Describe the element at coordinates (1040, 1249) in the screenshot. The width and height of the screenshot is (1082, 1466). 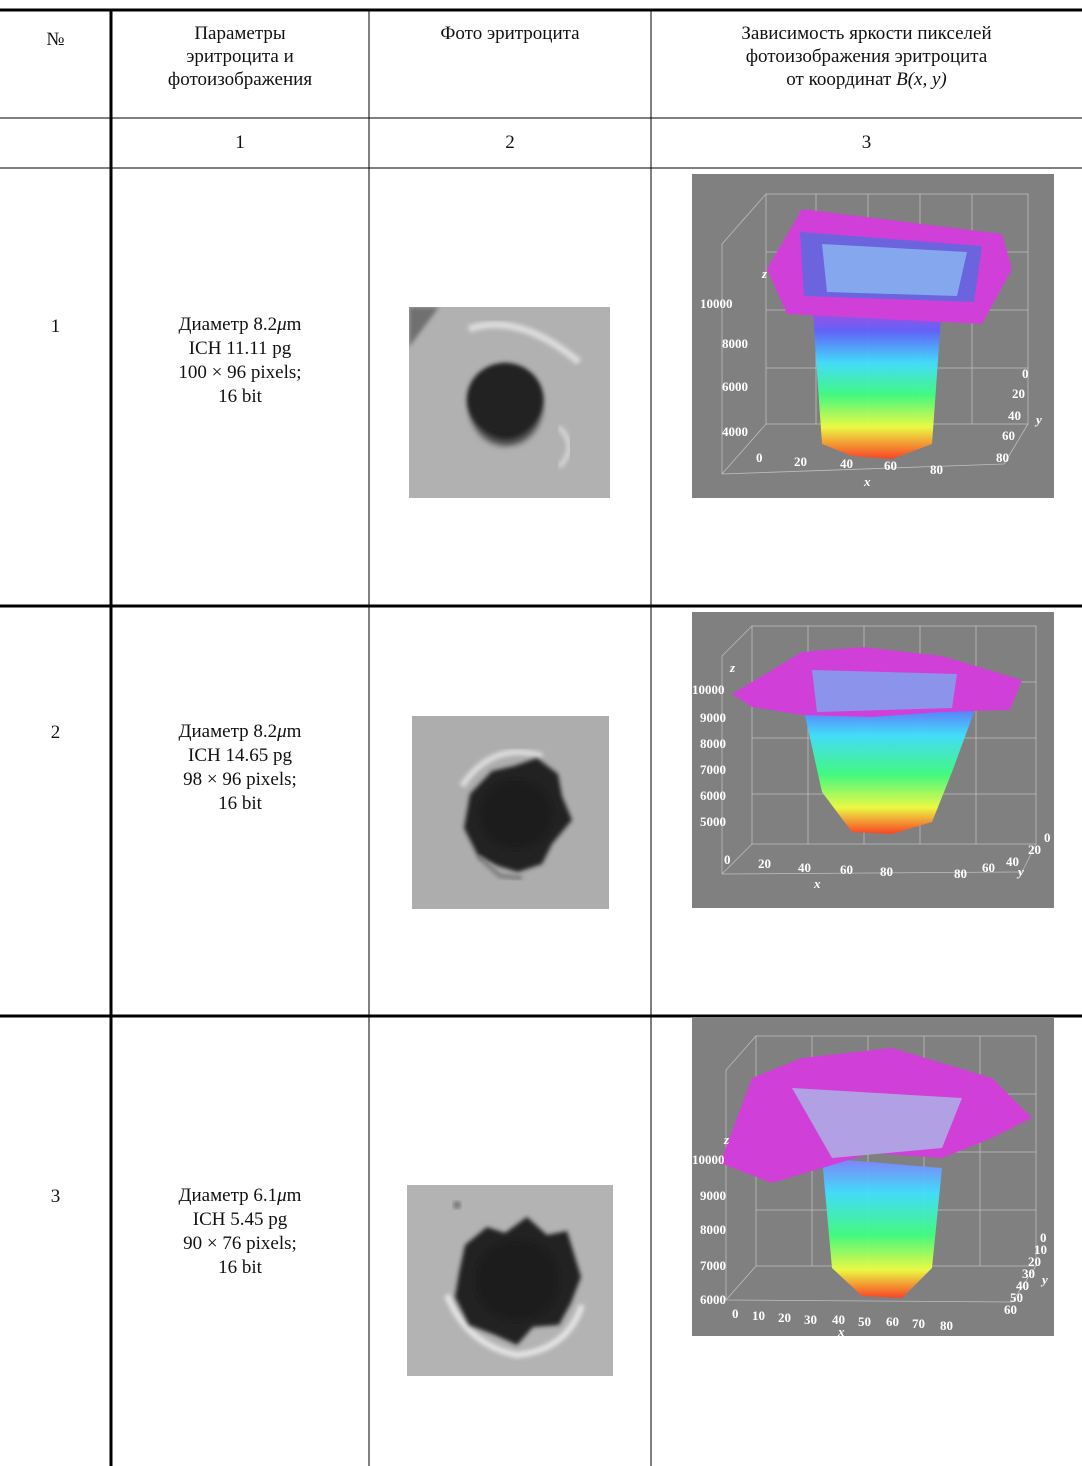
I see `y-tick-label: 10` at that location.